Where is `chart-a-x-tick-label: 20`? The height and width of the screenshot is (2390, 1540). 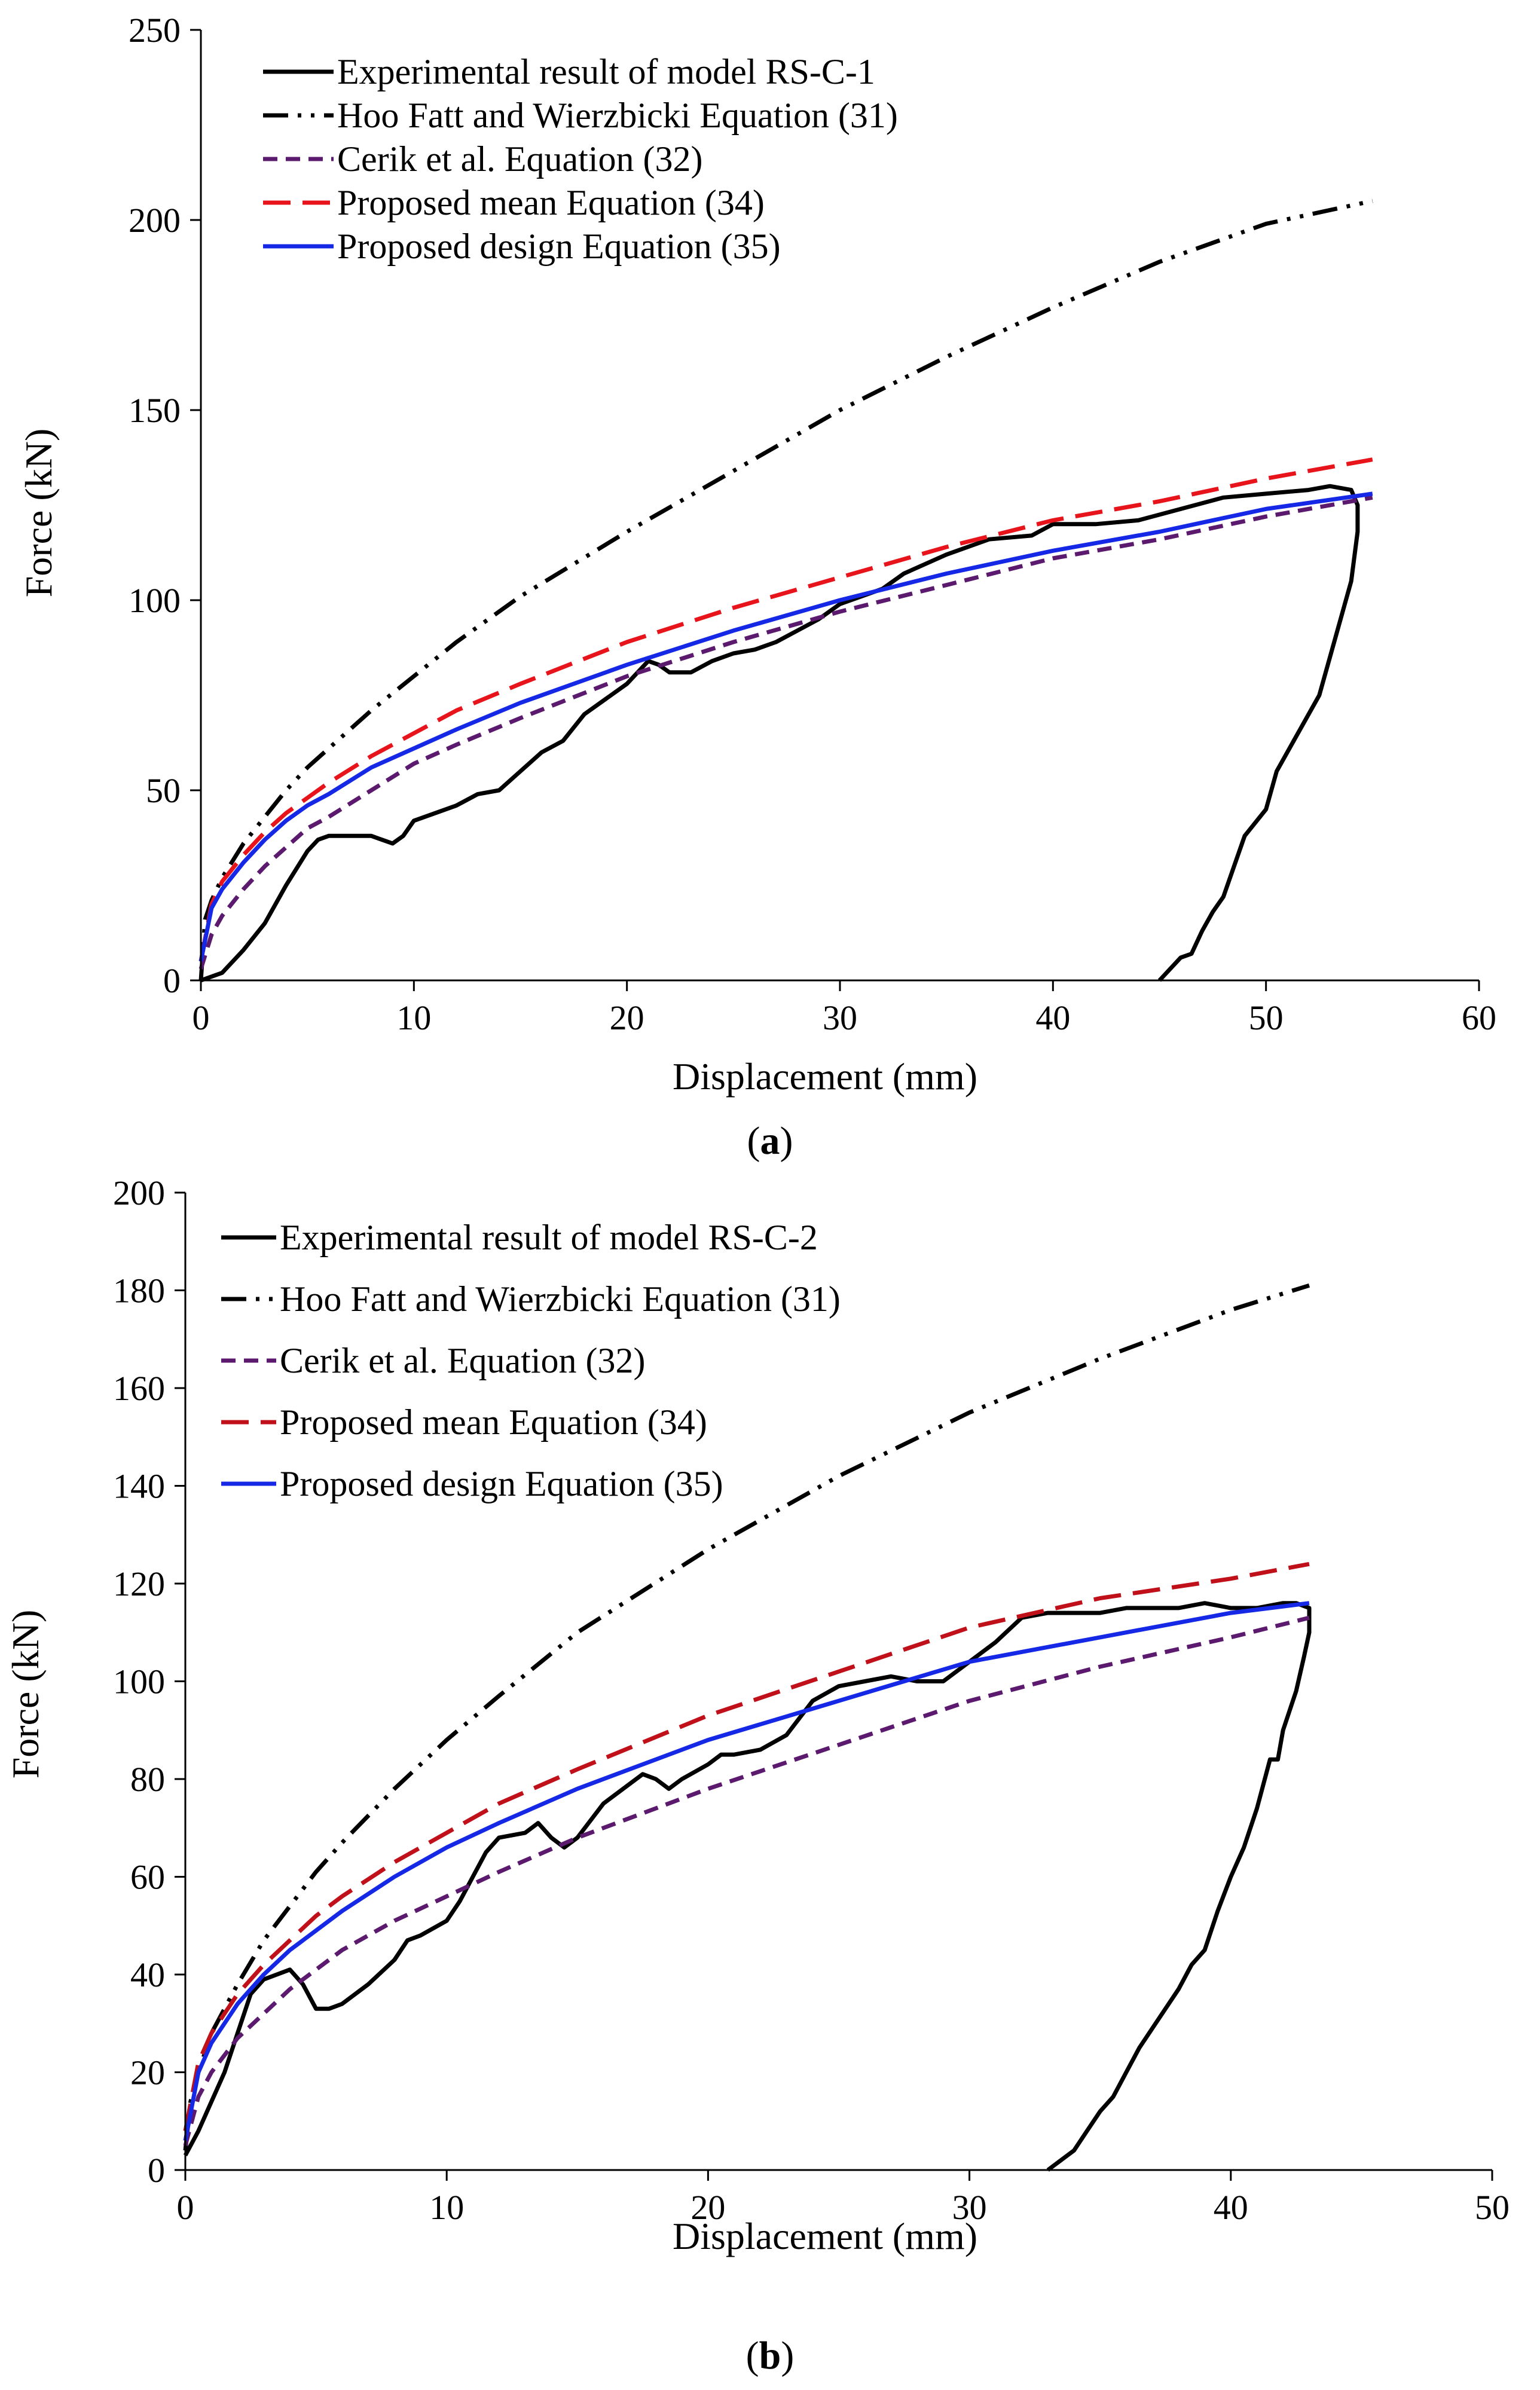 chart-a-x-tick-label: 20 is located at coordinates (627, 1017).